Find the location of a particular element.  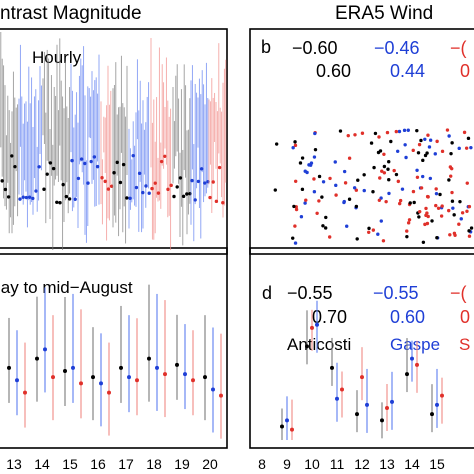

x-tick-label-right: 12 is located at coordinates (362, 464).